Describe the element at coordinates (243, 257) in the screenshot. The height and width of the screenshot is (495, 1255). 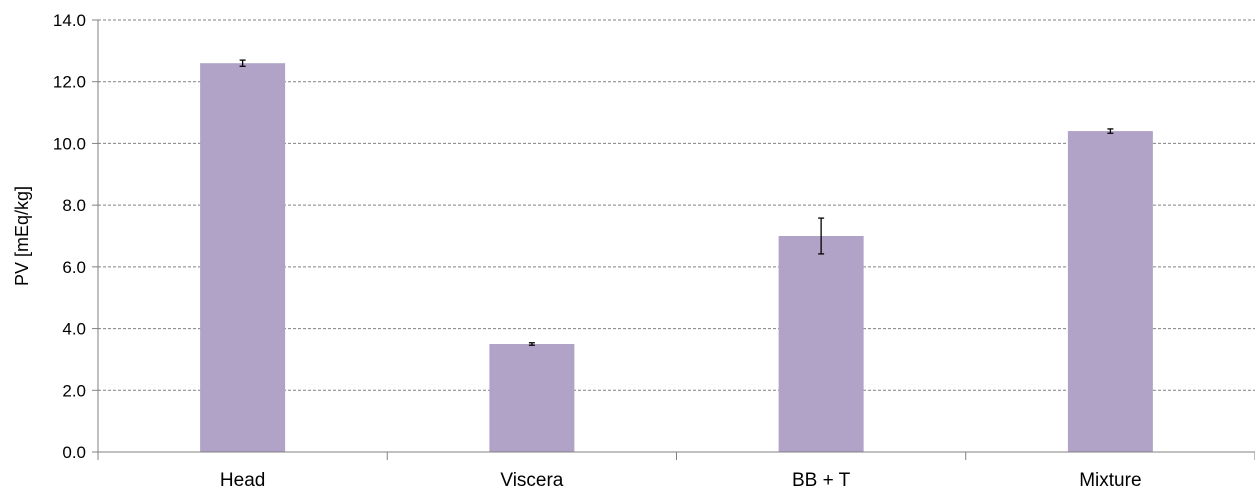
I see `bar-head` at that location.